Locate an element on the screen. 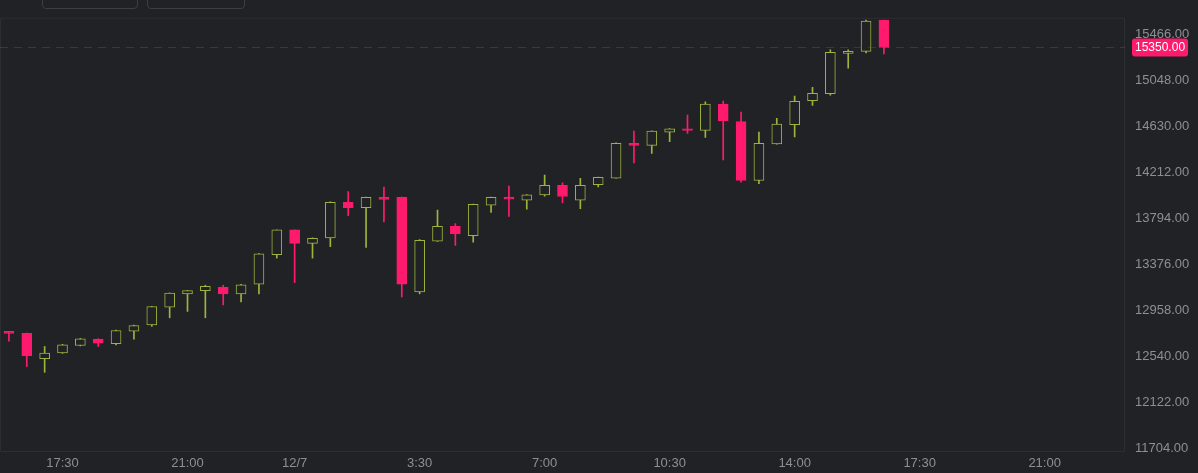 The width and height of the screenshot is (1198, 473). y-tick-label: 12540.00 is located at coordinates (1162, 355).